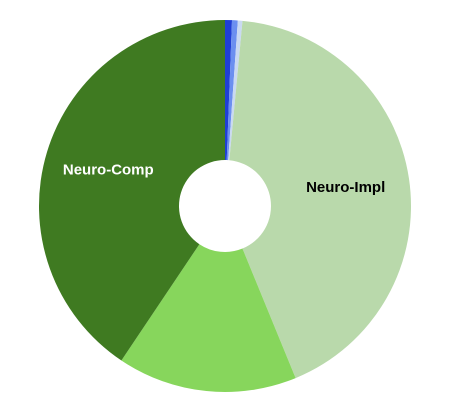 This screenshot has height=413, width=449. Describe the element at coordinates (108, 169) in the screenshot. I see `slice-label-5: Neuro-Comp` at that location.